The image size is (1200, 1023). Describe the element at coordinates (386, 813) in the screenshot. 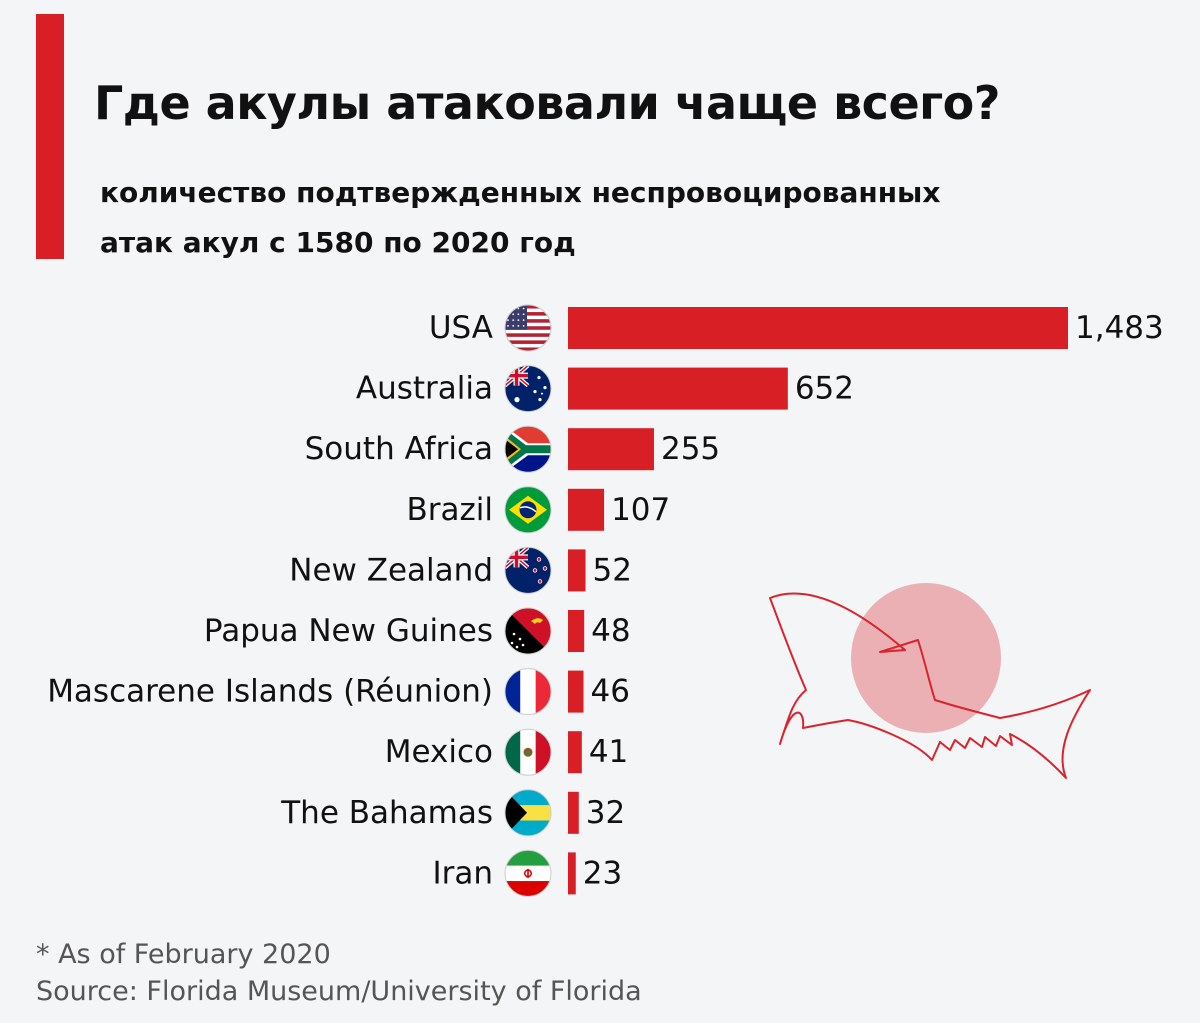

I see `category-label: The Bahamas` at that location.